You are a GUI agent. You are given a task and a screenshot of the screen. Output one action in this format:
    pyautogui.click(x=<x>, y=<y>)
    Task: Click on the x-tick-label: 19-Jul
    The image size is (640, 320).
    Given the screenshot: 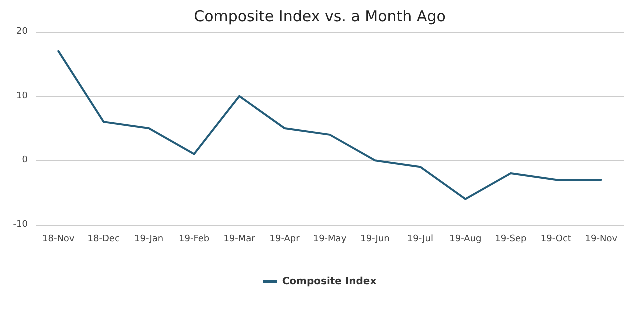 What is the action you would take?
    pyautogui.click(x=420, y=239)
    